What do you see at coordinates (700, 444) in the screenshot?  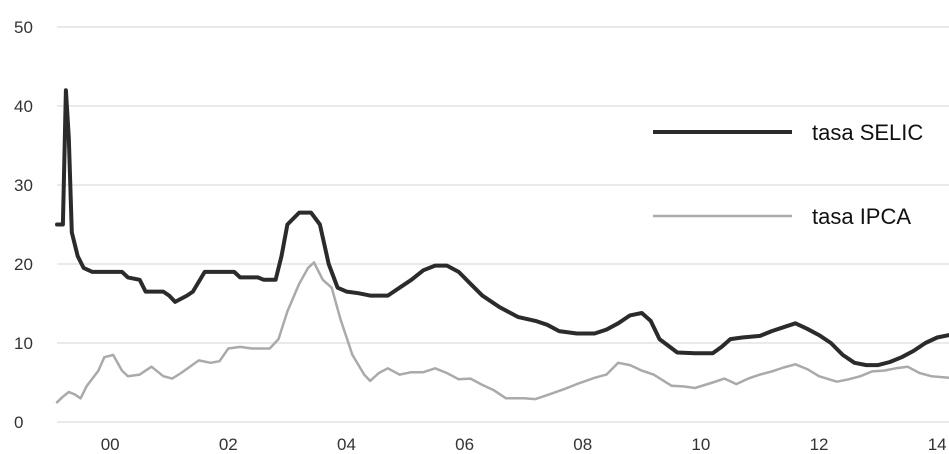 I see `x-tick-label: 10` at bounding box center [700, 444].